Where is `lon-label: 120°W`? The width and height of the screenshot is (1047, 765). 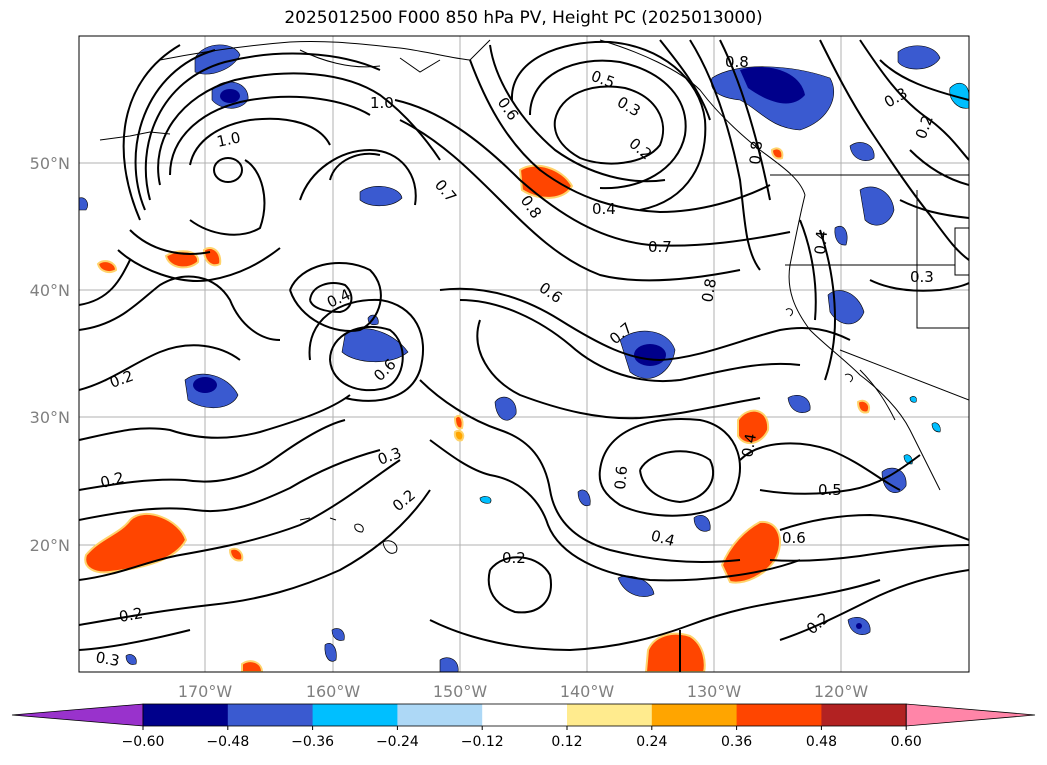 lon-label: 120°W is located at coordinates (841, 691).